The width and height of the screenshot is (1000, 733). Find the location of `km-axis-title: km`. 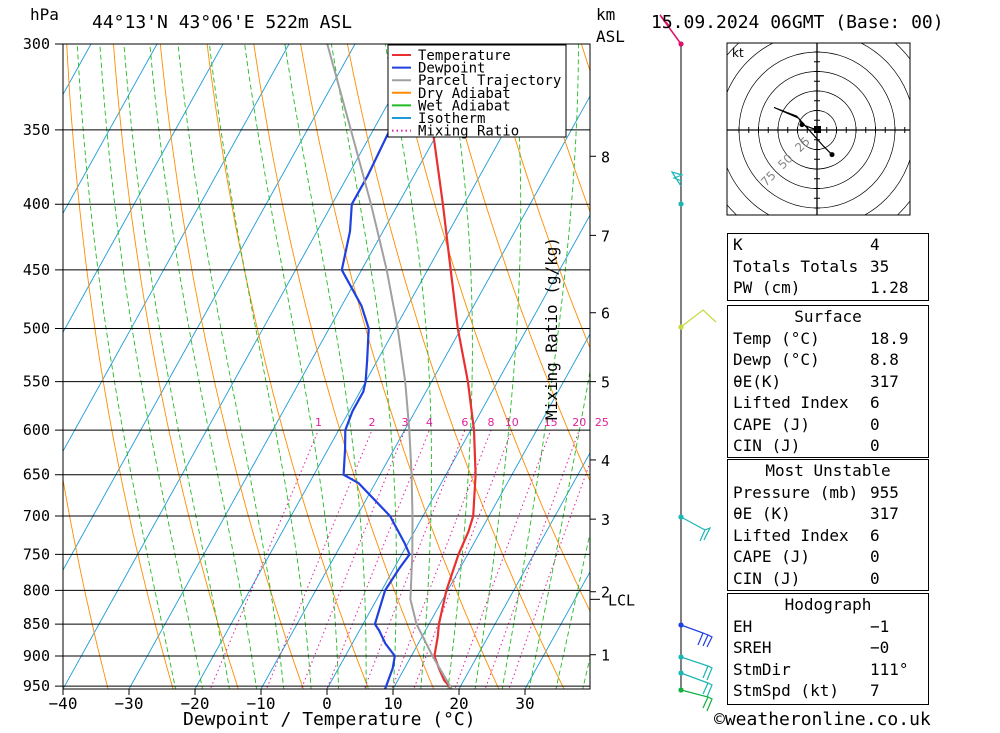

km-axis-title: km is located at coordinates (606, 14).